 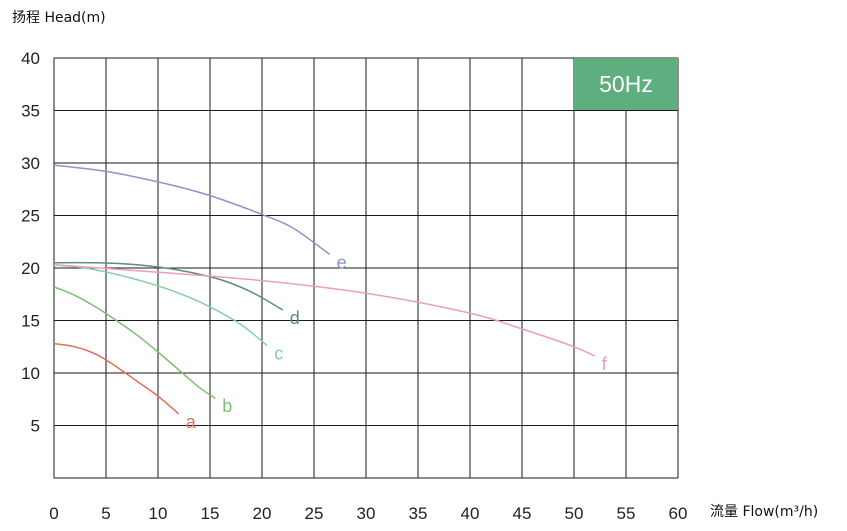 What do you see at coordinates (35, 426) in the screenshot?
I see `y-tick-label: 5` at bounding box center [35, 426].